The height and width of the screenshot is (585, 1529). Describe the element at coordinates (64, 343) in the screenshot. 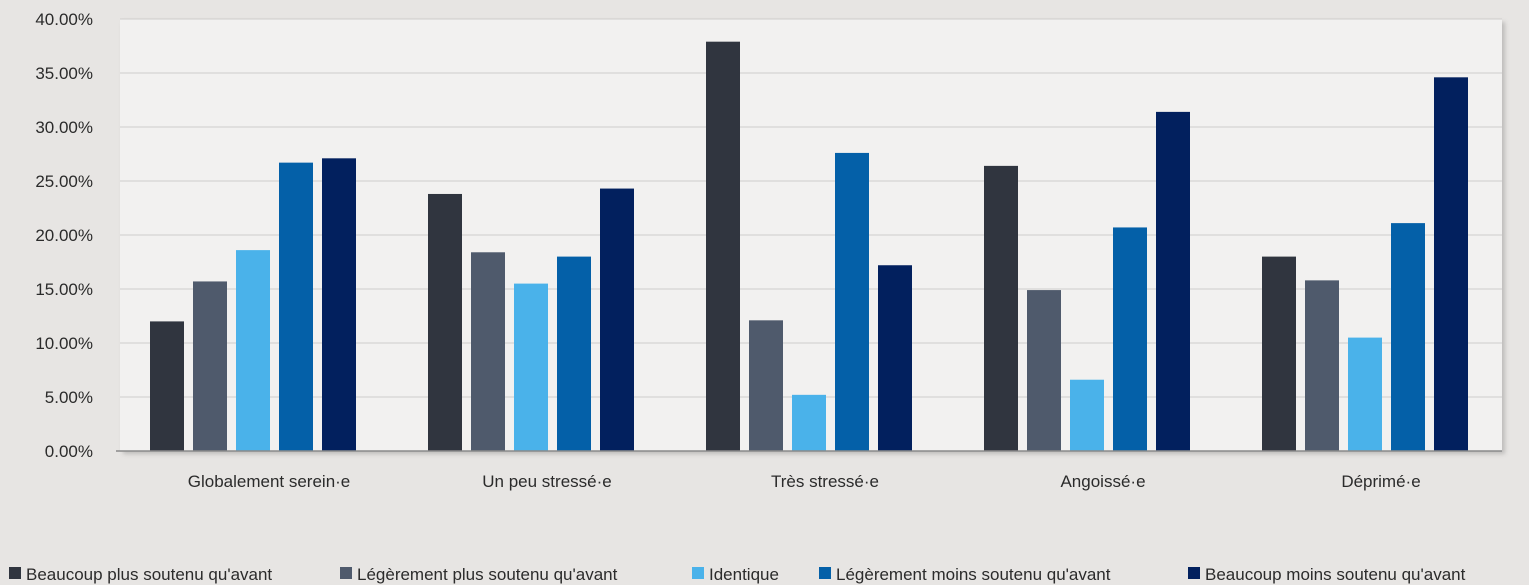

I see `y-tick-label: 10.00%` at that location.